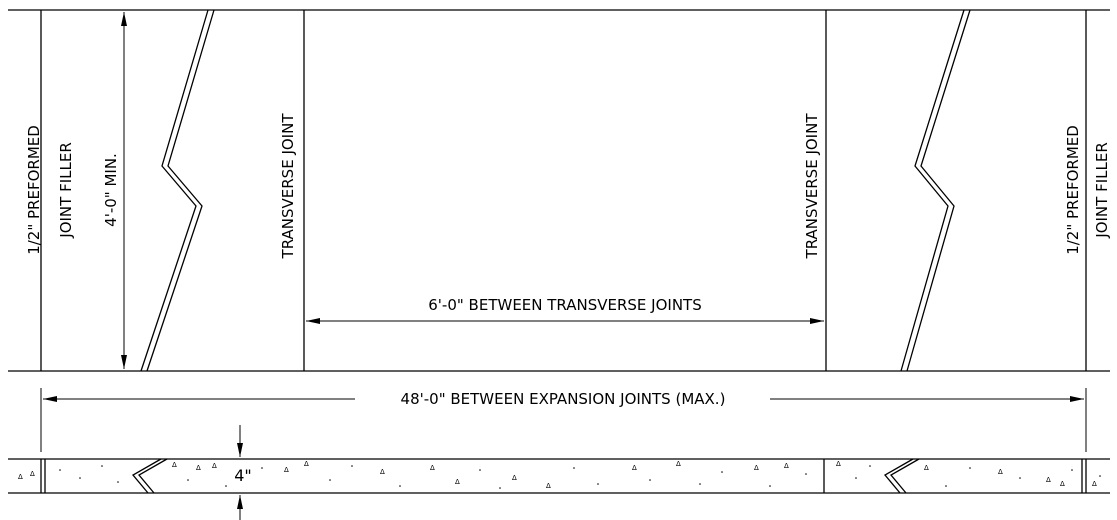 This screenshot has width=1117, height=520. Describe the element at coordinates (563, 420) in the screenshot. I see `expansion-spacing-dimension: 48'-0" BETWEEN EXPANSION JOINTS (MAX.)` at that location.